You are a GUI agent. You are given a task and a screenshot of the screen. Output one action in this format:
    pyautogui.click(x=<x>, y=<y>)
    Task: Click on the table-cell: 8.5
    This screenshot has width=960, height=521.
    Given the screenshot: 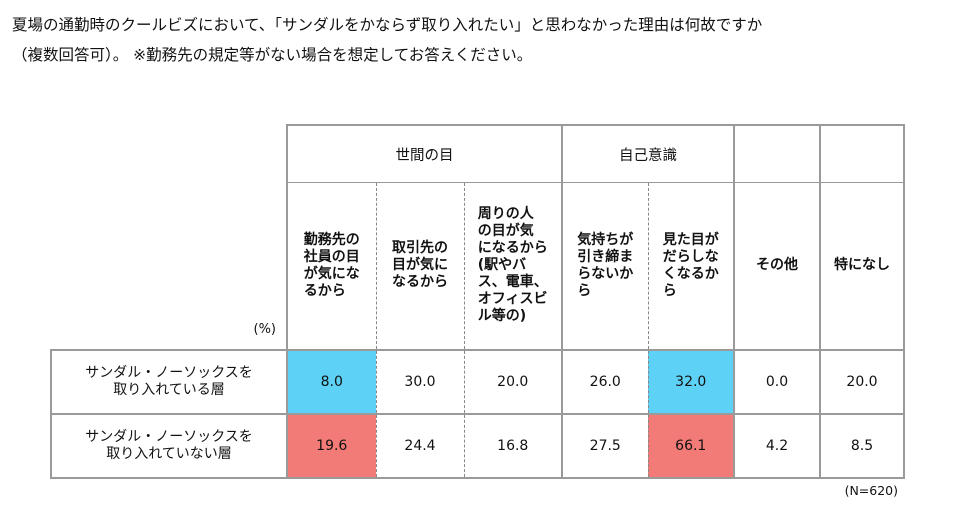 What is the action you would take?
    pyautogui.click(x=862, y=445)
    